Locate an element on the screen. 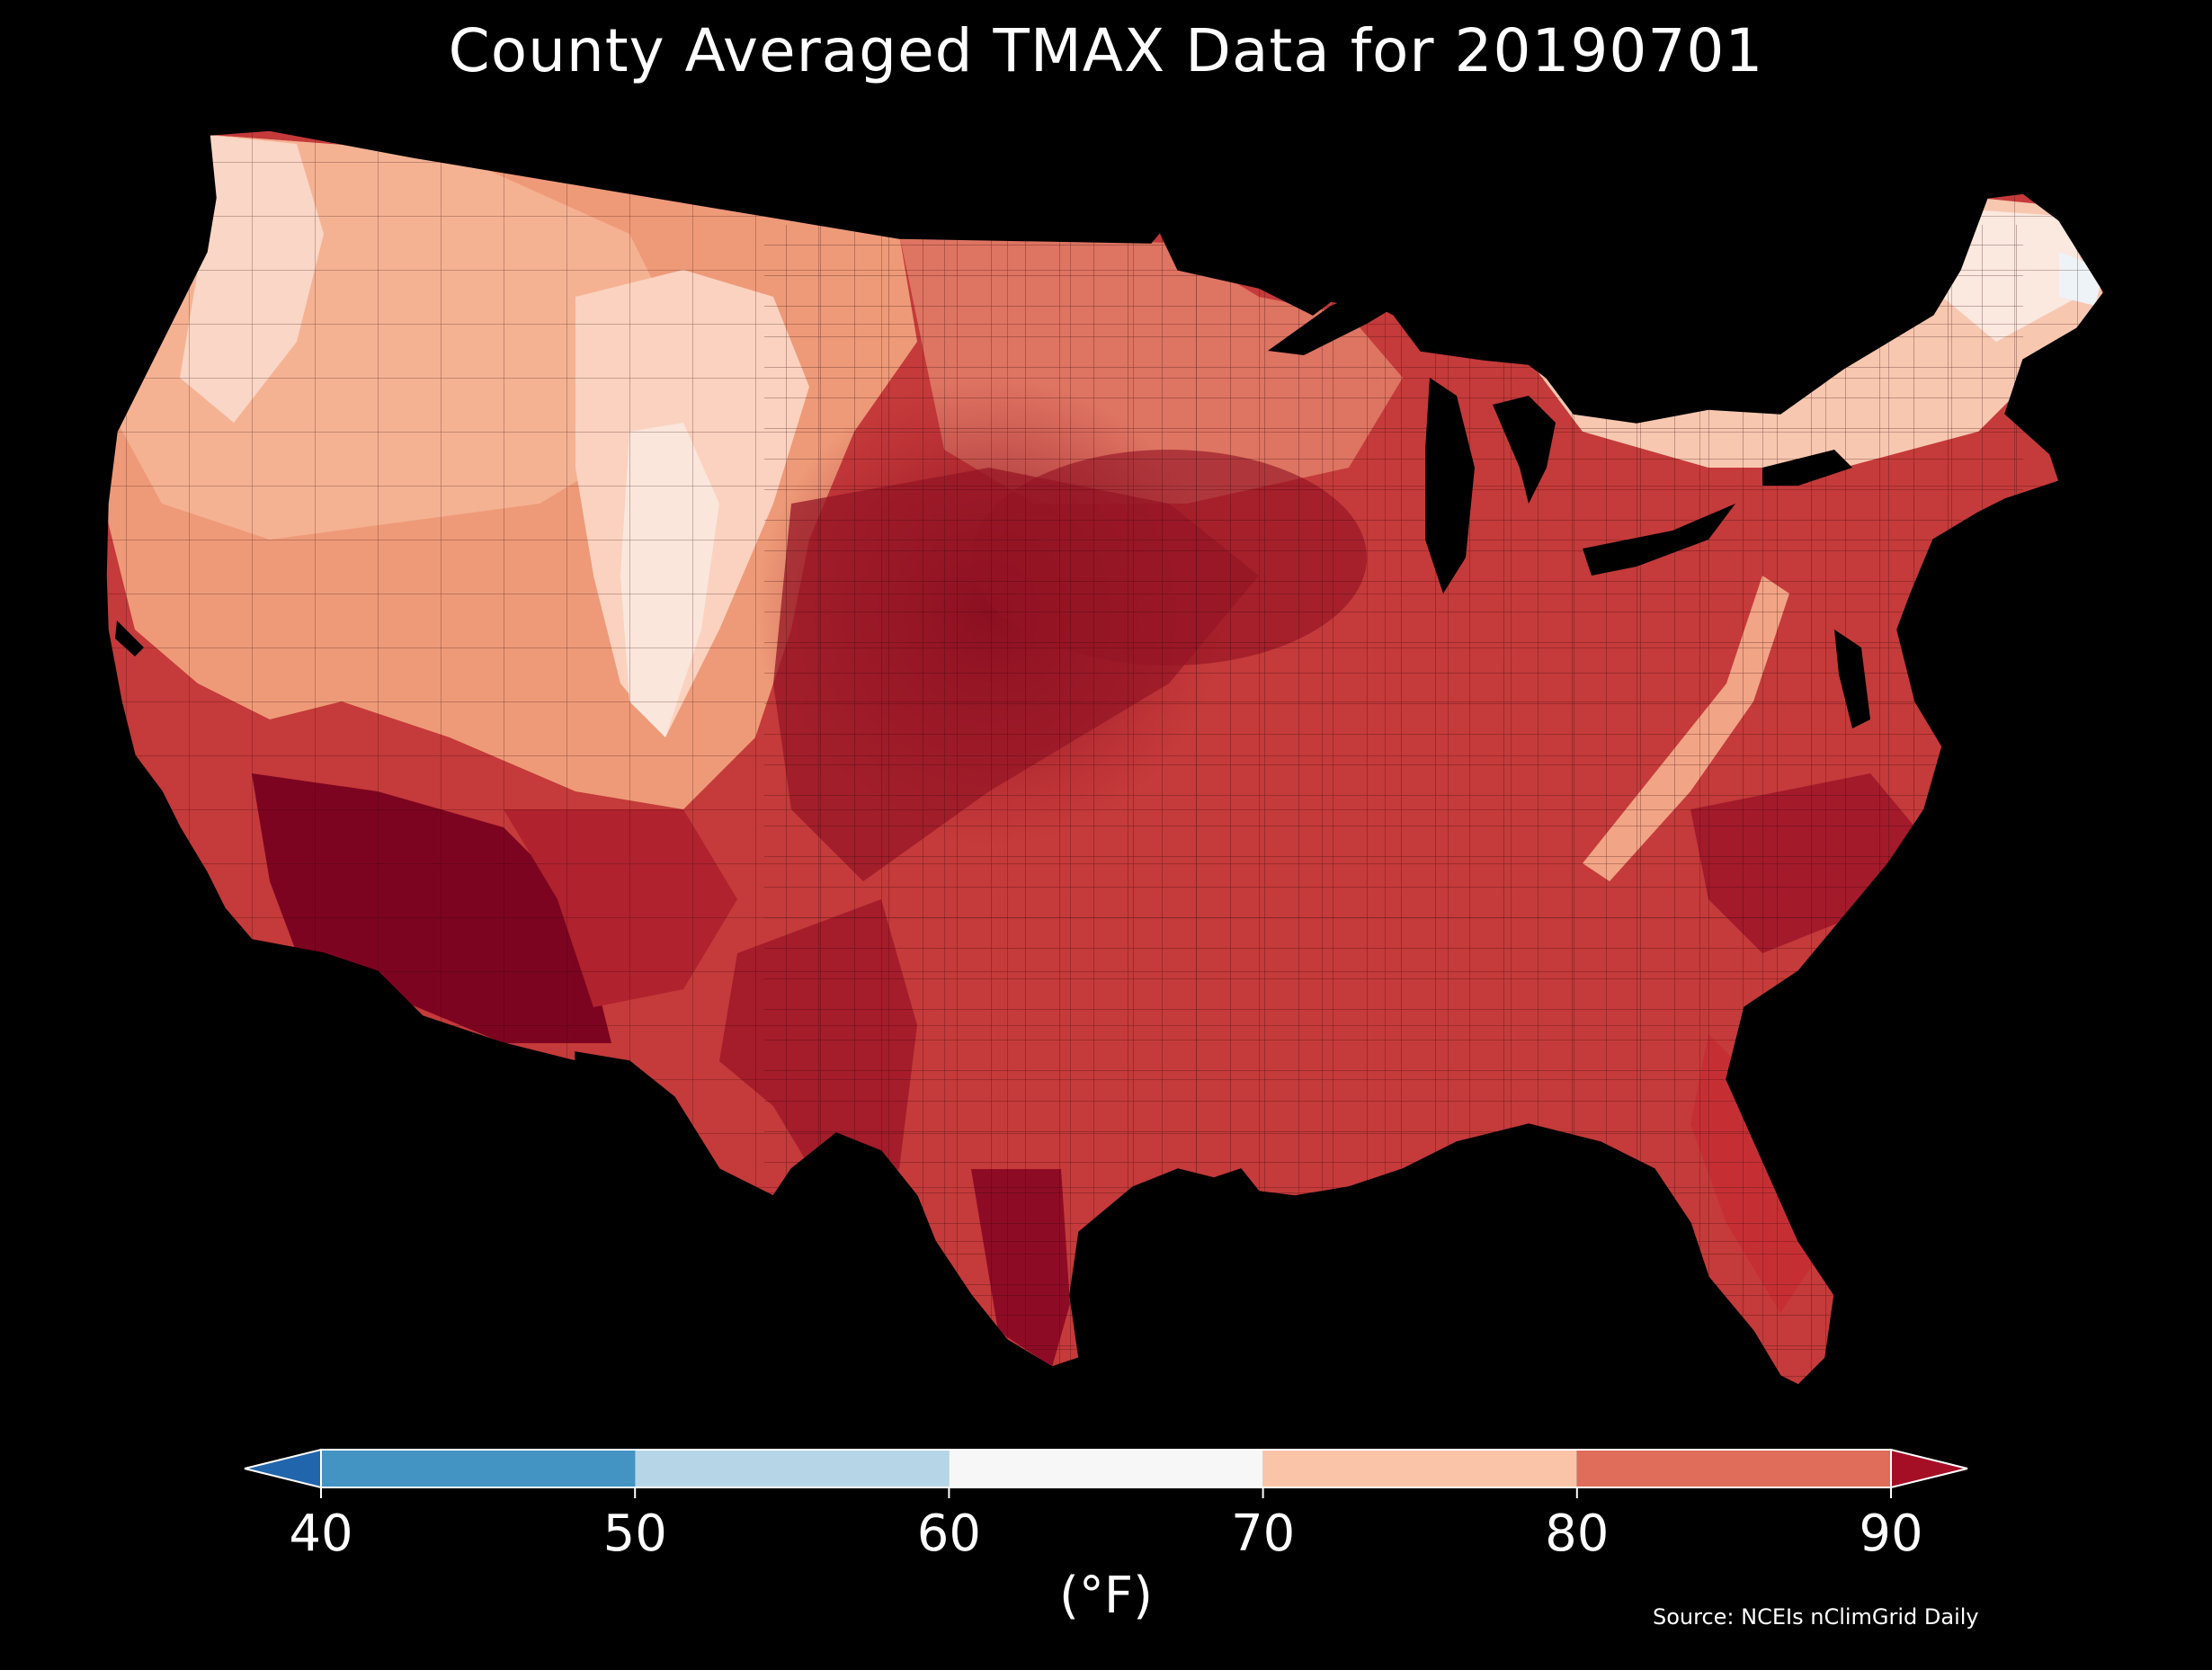 The image size is (2212, 1670). colorbar-tick-label: 60 is located at coordinates (949, 1534).